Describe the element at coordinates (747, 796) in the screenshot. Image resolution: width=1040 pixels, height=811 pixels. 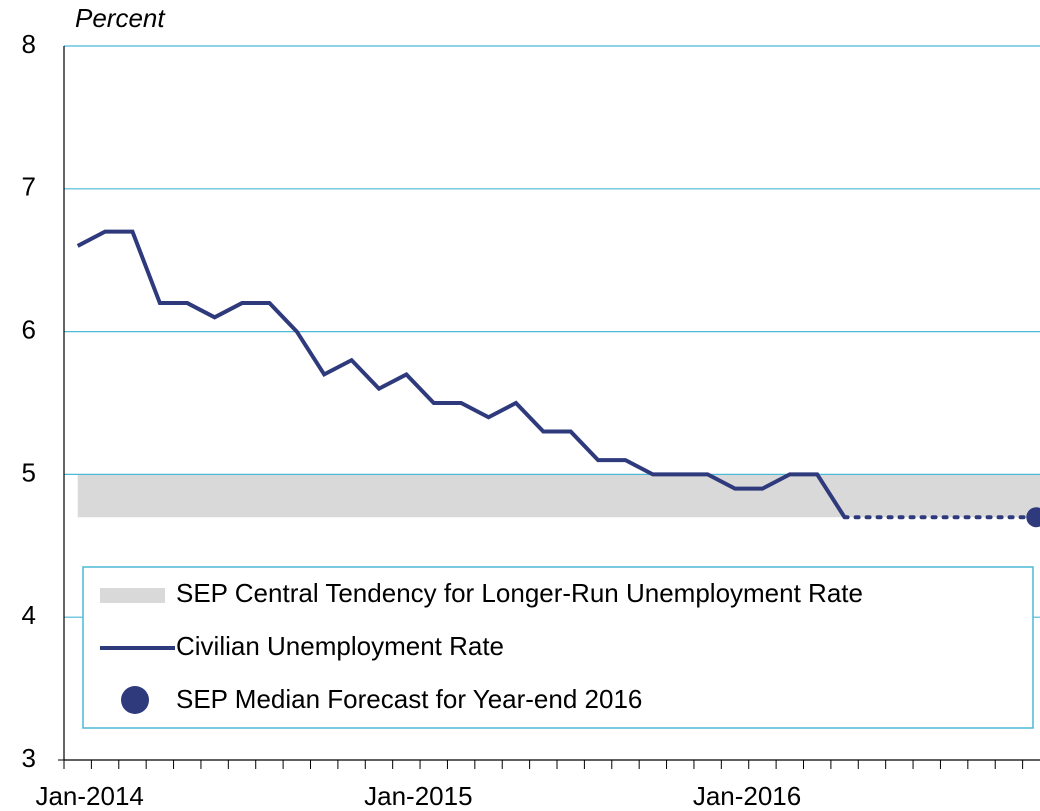
I see `x-tick-label: Jan-2016` at that location.